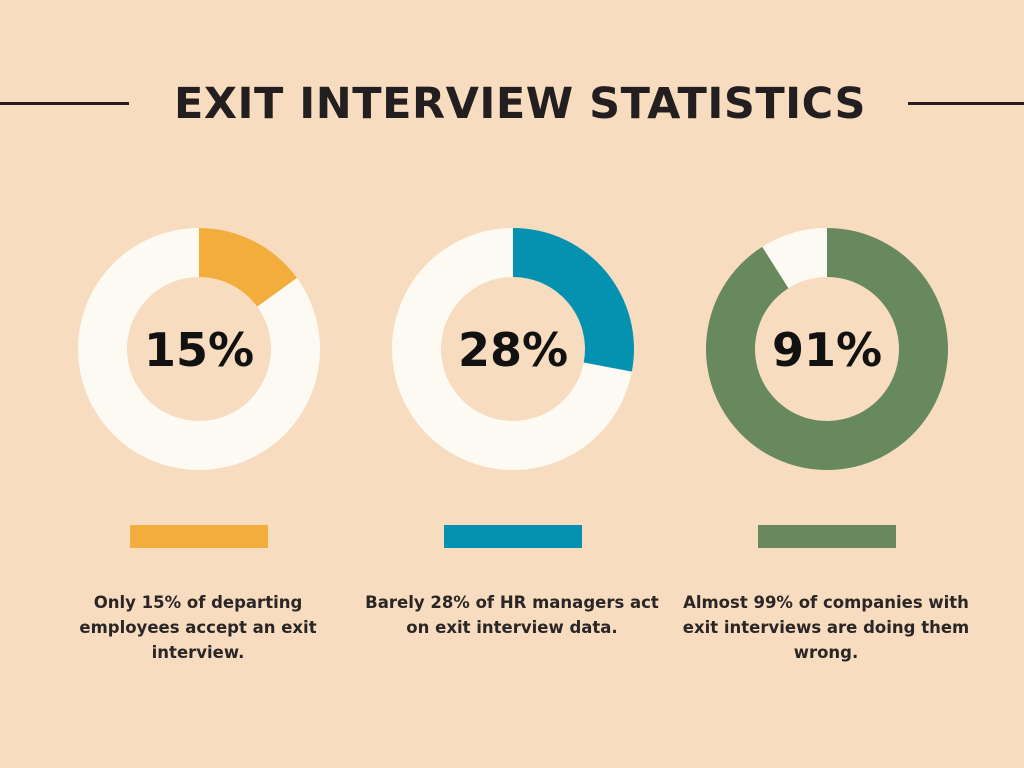  I want to click on percentage-label: 91%, so click(827, 350).